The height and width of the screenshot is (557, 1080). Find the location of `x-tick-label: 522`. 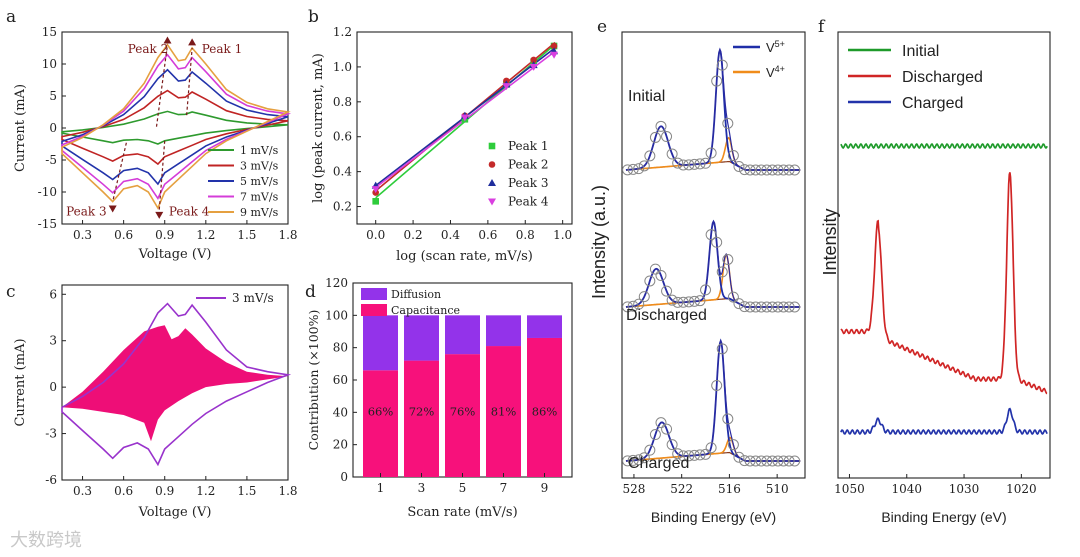

x-tick-label: 522 is located at coordinates (681, 489).